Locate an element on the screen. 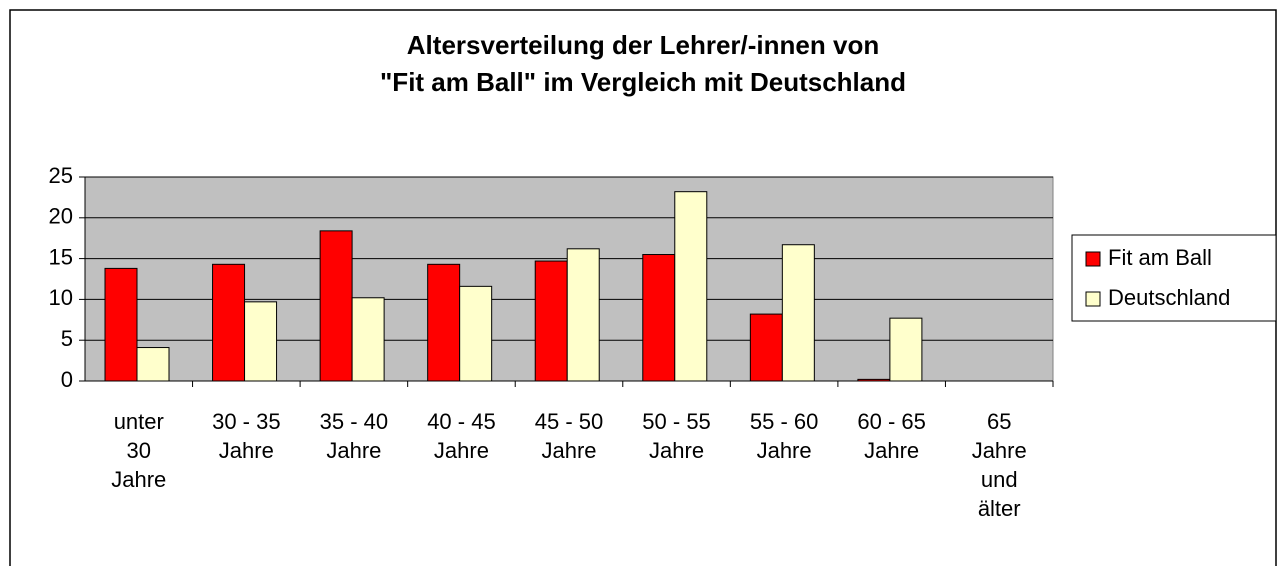 The height and width of the screenshot is (566, 1278). x-tick-label: 35 - 40 Jahre is located at coordinates (354, 436).